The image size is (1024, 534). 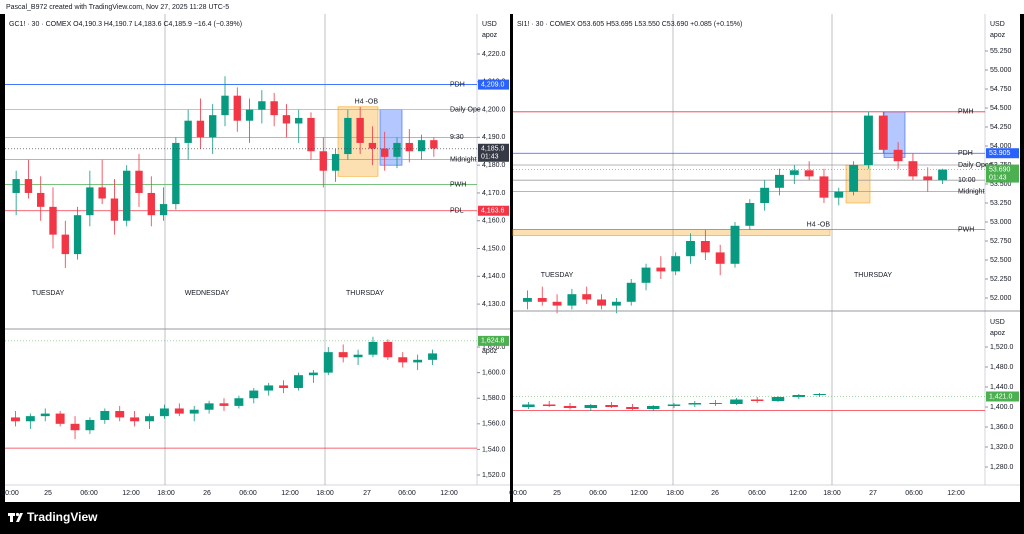 What do you see at coordinates (493, 276) in the screenshot?
I see `y-tick-label: 4,140.0` at bounding box center [493, 276].